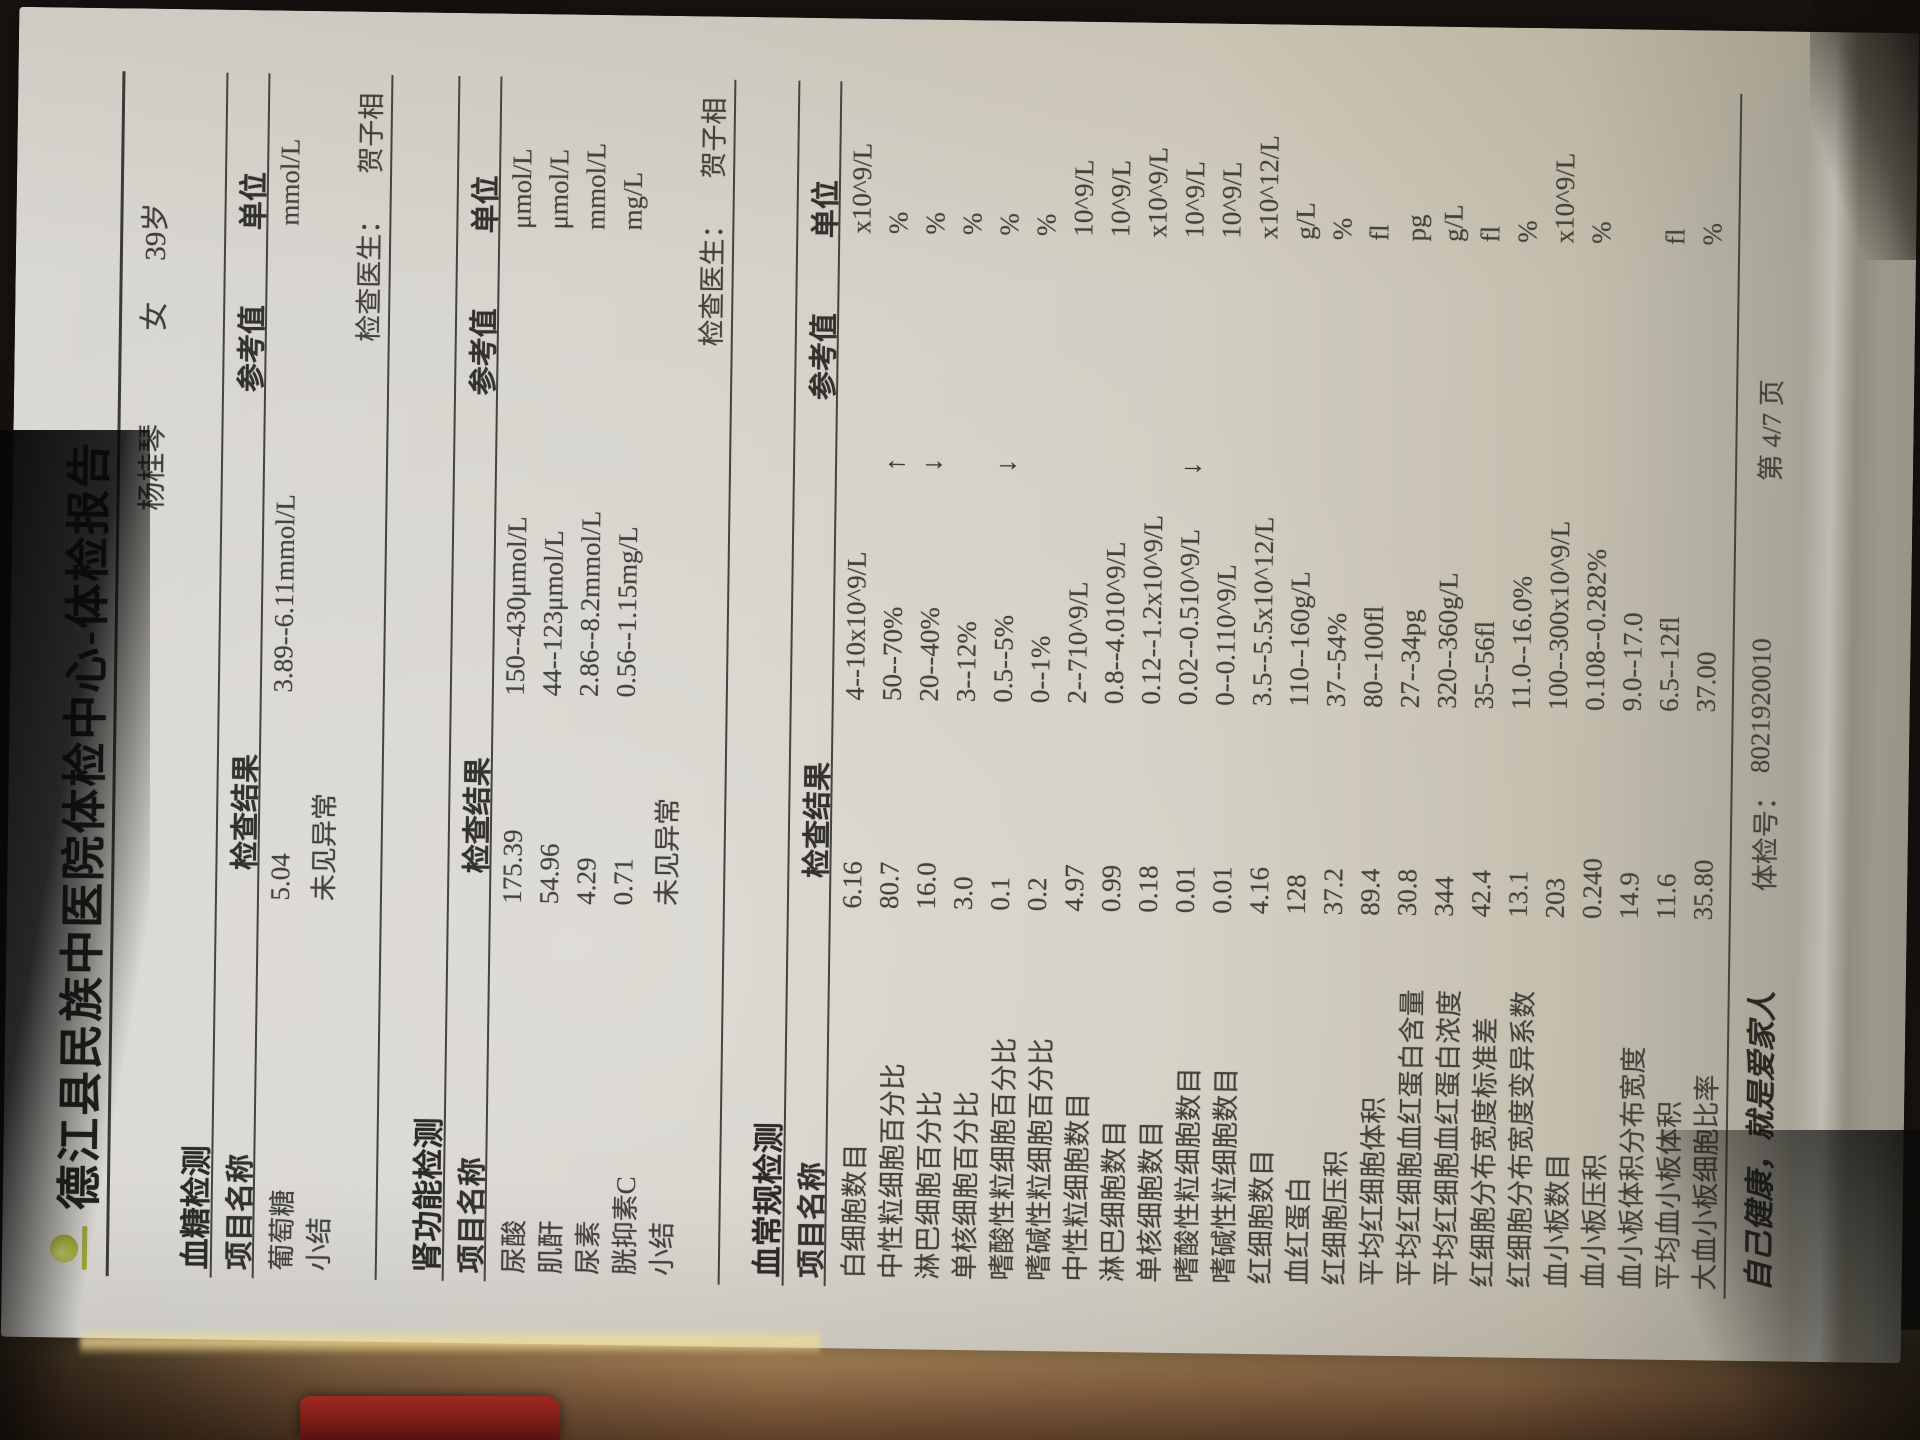 This screenshot has width=1920, height=1440. Describe the element at coordinates (282, 1230) in the screenshot. I see `row-item-name: 葡萄糖` at that location.